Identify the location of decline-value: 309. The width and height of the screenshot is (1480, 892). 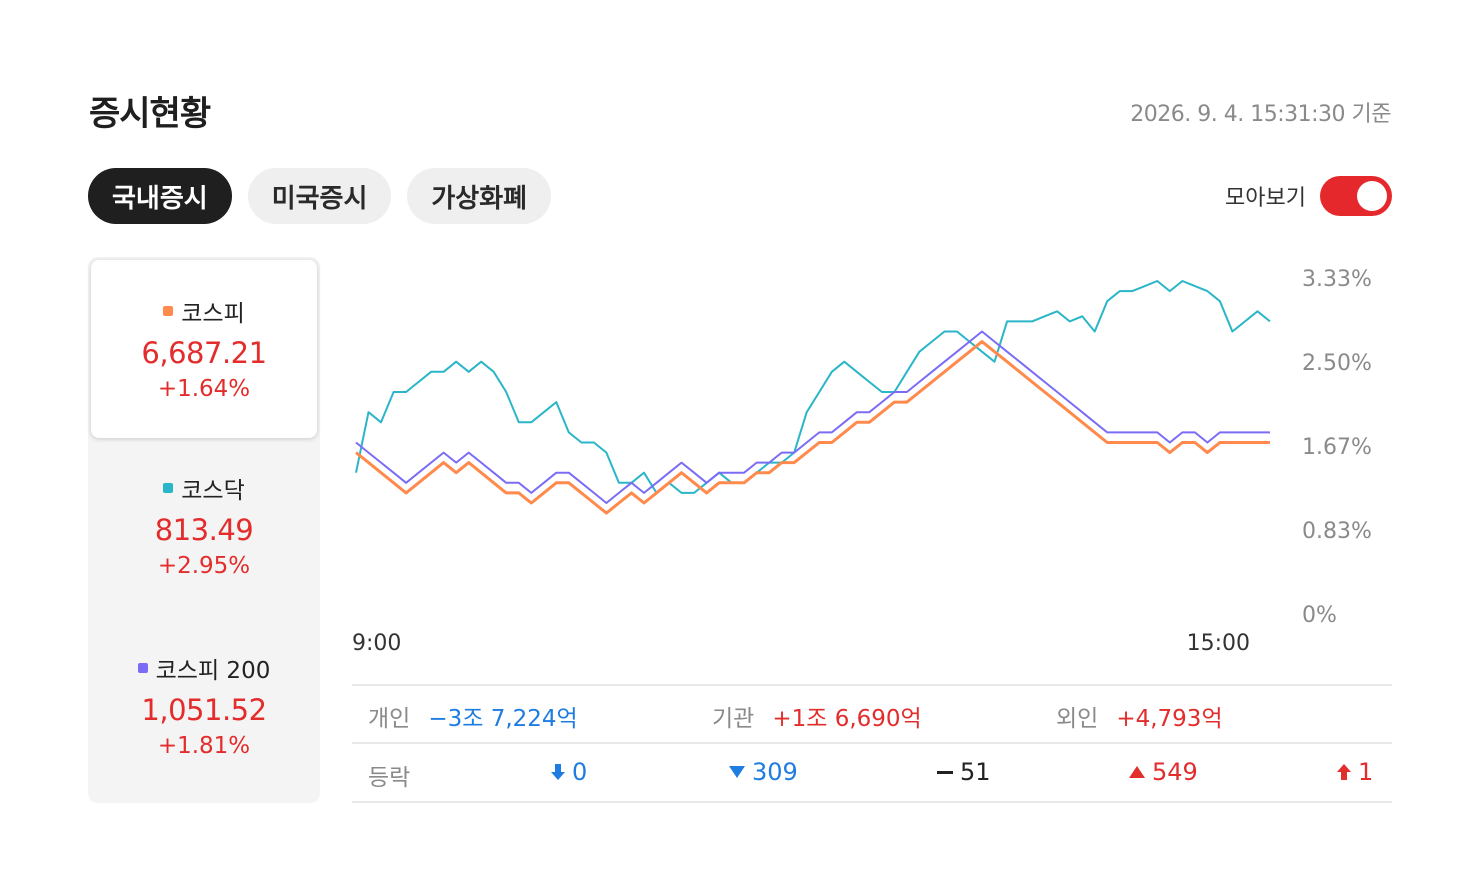
(775, 772).